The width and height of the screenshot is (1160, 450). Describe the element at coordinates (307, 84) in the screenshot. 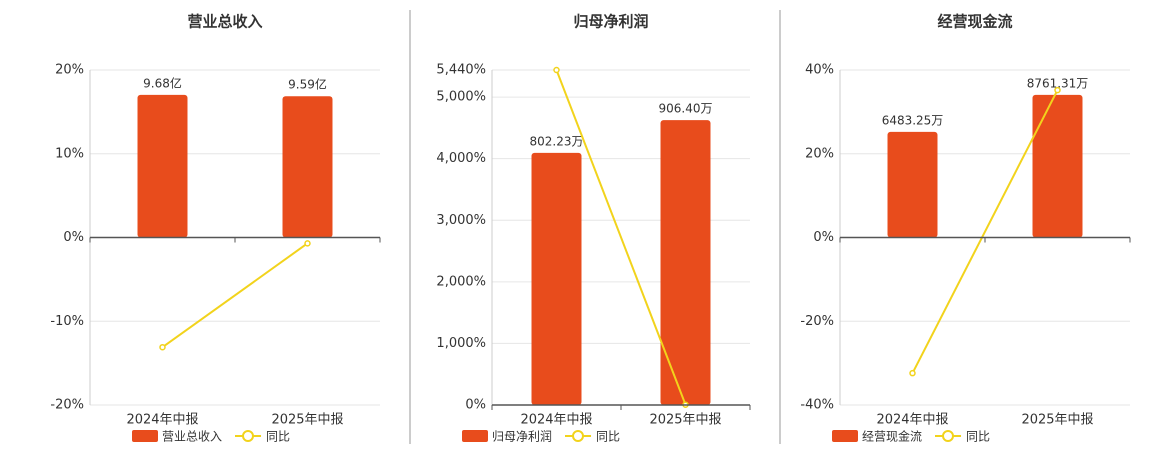

I see `data-label: 9.59亿` at that location.